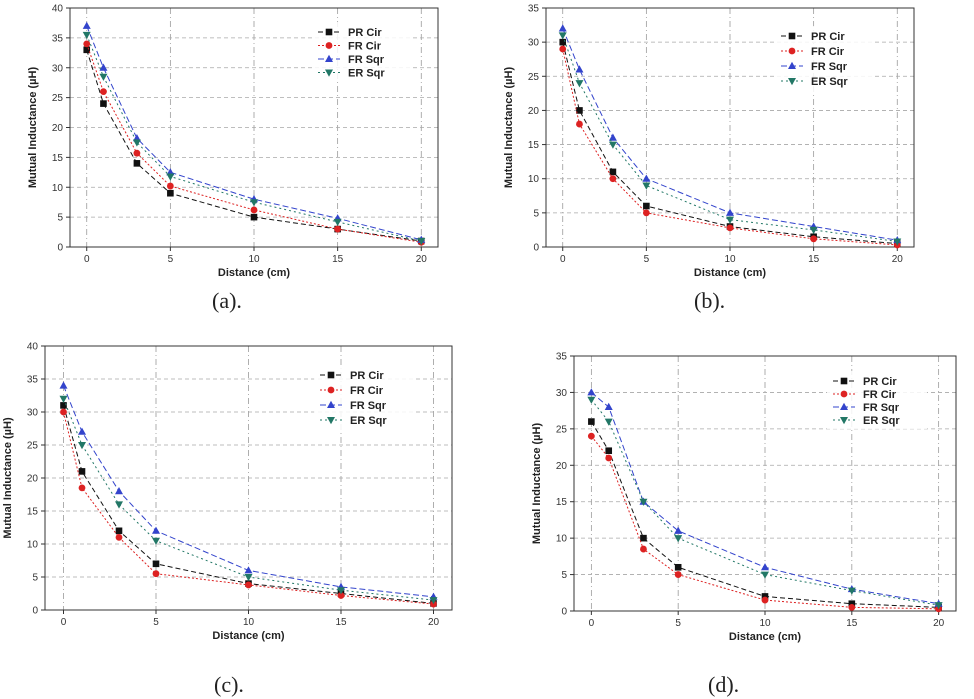  Describe the element at coordinates (647, 259) in the screenshot. I see `x-tick-label: 5` at that location.